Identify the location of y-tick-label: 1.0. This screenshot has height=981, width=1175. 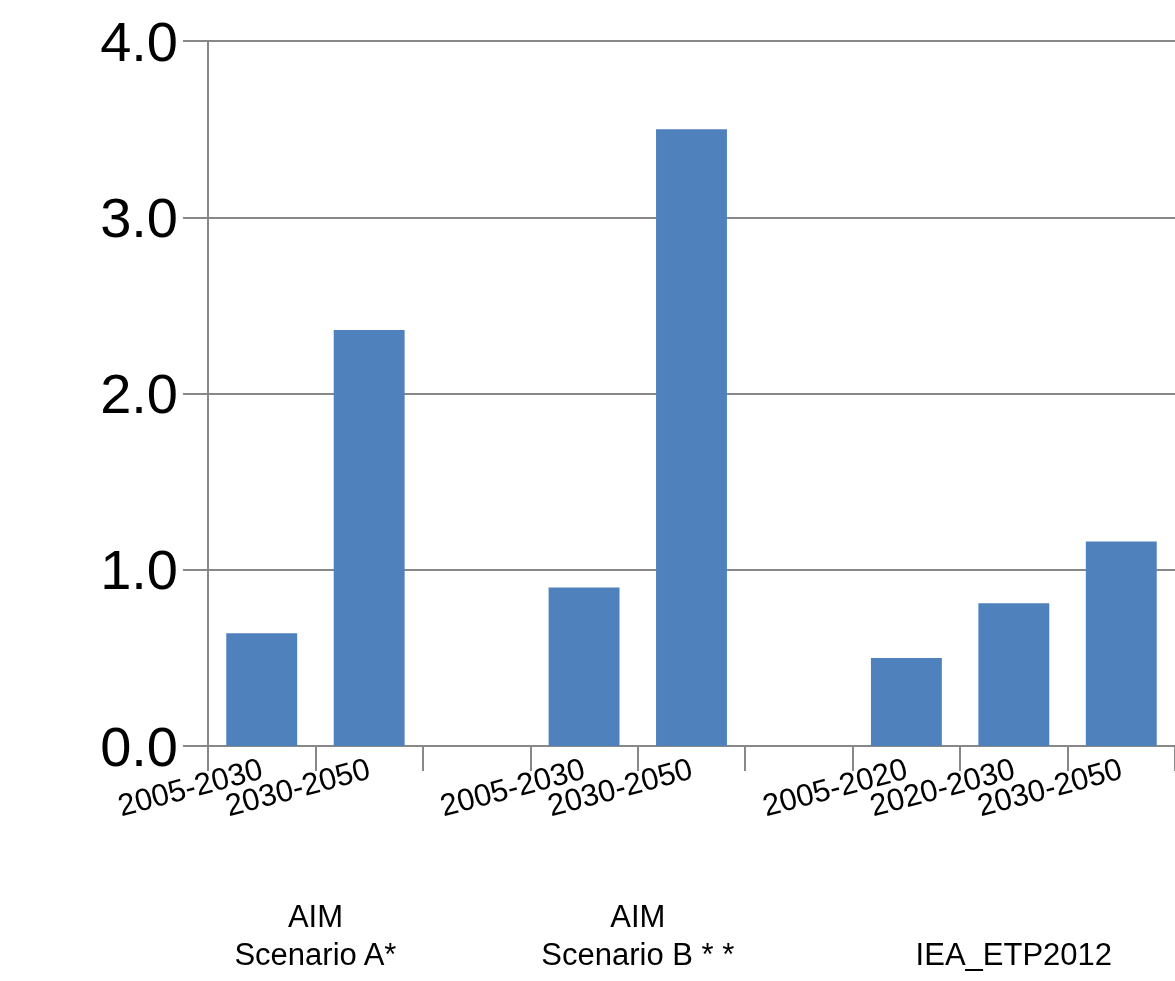
(139, 570).